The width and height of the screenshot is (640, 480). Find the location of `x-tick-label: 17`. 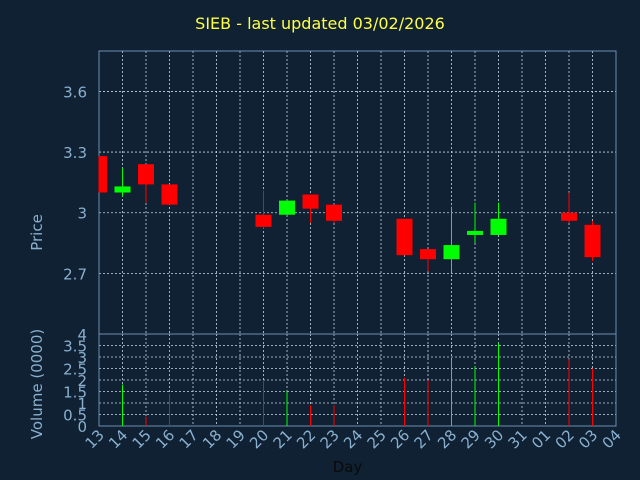

x-tick-label: 17 is located at coordinates (189, 439).